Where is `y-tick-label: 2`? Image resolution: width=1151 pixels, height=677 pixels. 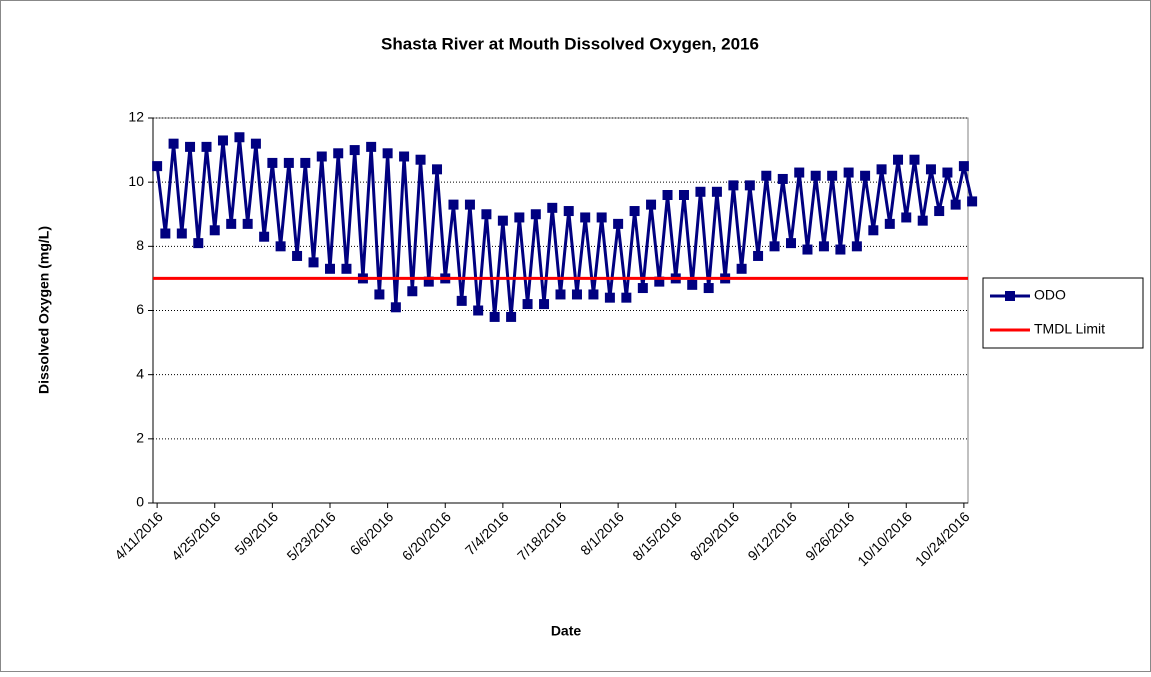 y-tick-label: 2 is located at coordinates (140, 438).